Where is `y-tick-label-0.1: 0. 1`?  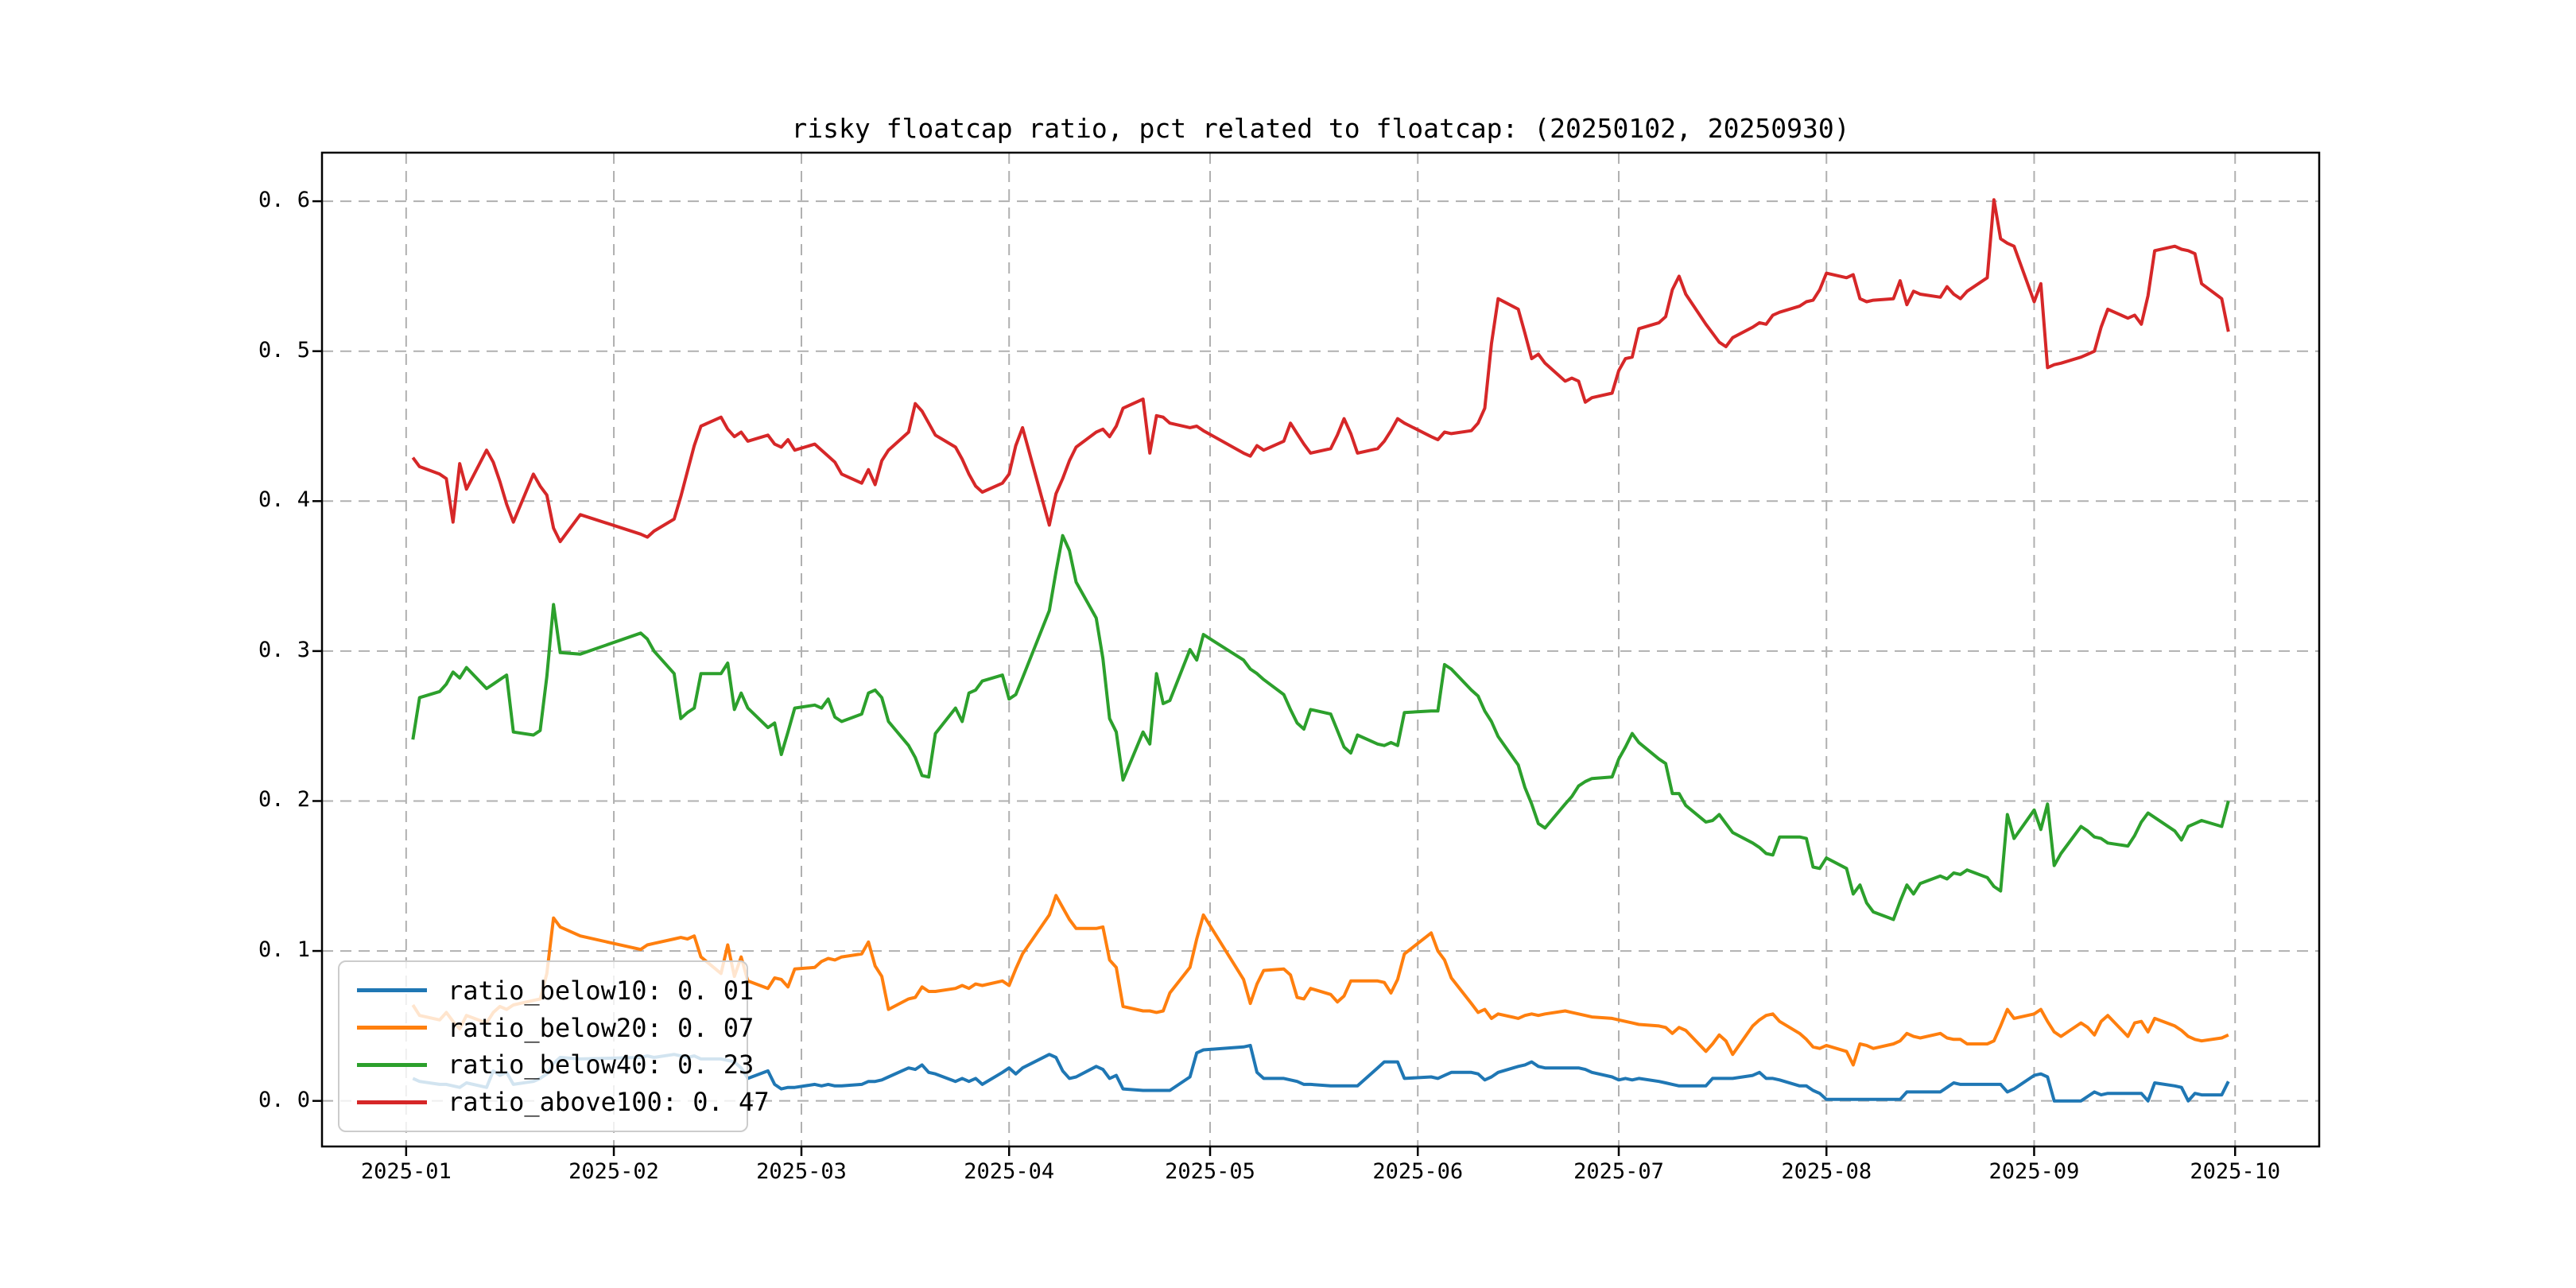
y-tick-label-0.1: 0. 1 is located at coordinates (284, 950).